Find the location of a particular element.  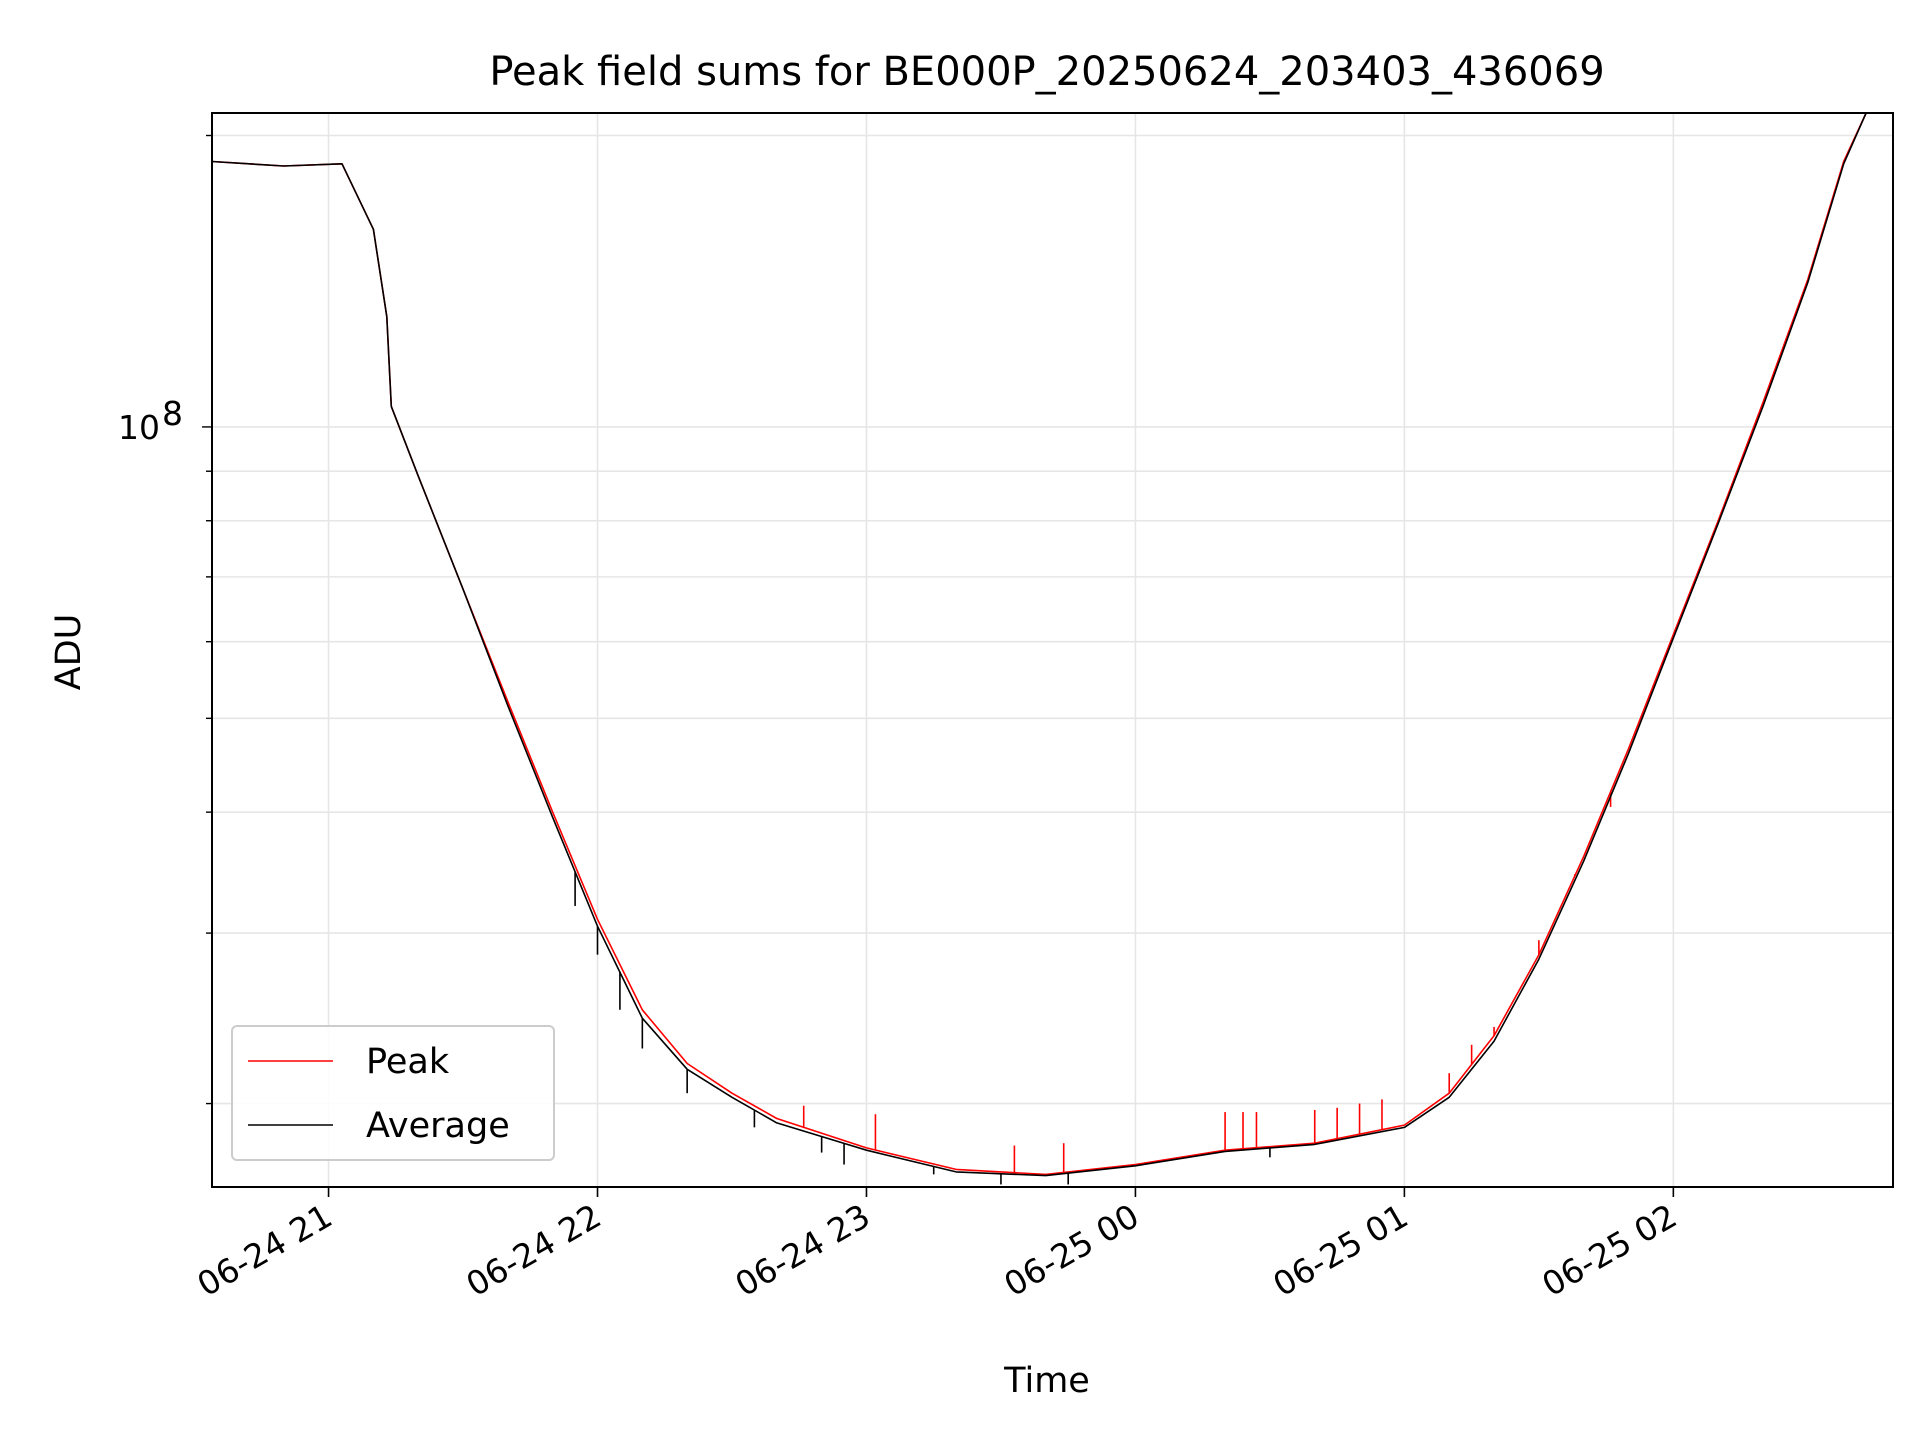

legend: Peak Average is located at coordinates (393, 1093).